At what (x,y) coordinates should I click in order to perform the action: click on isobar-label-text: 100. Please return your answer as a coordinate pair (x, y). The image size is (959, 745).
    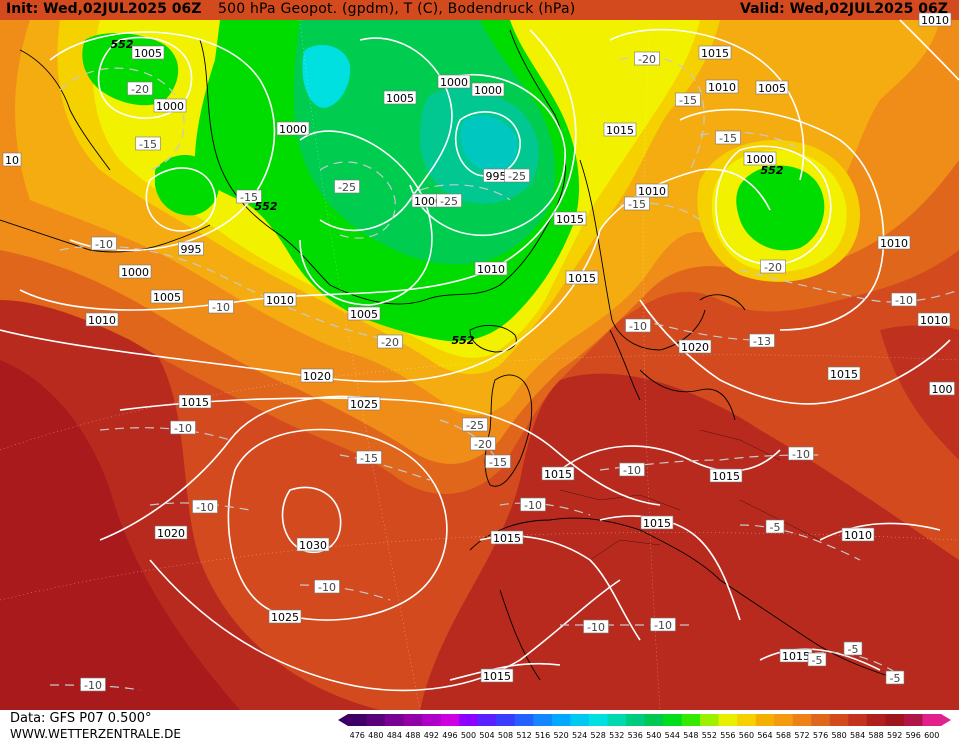
    Looking at the image, I should click on (942, 389).